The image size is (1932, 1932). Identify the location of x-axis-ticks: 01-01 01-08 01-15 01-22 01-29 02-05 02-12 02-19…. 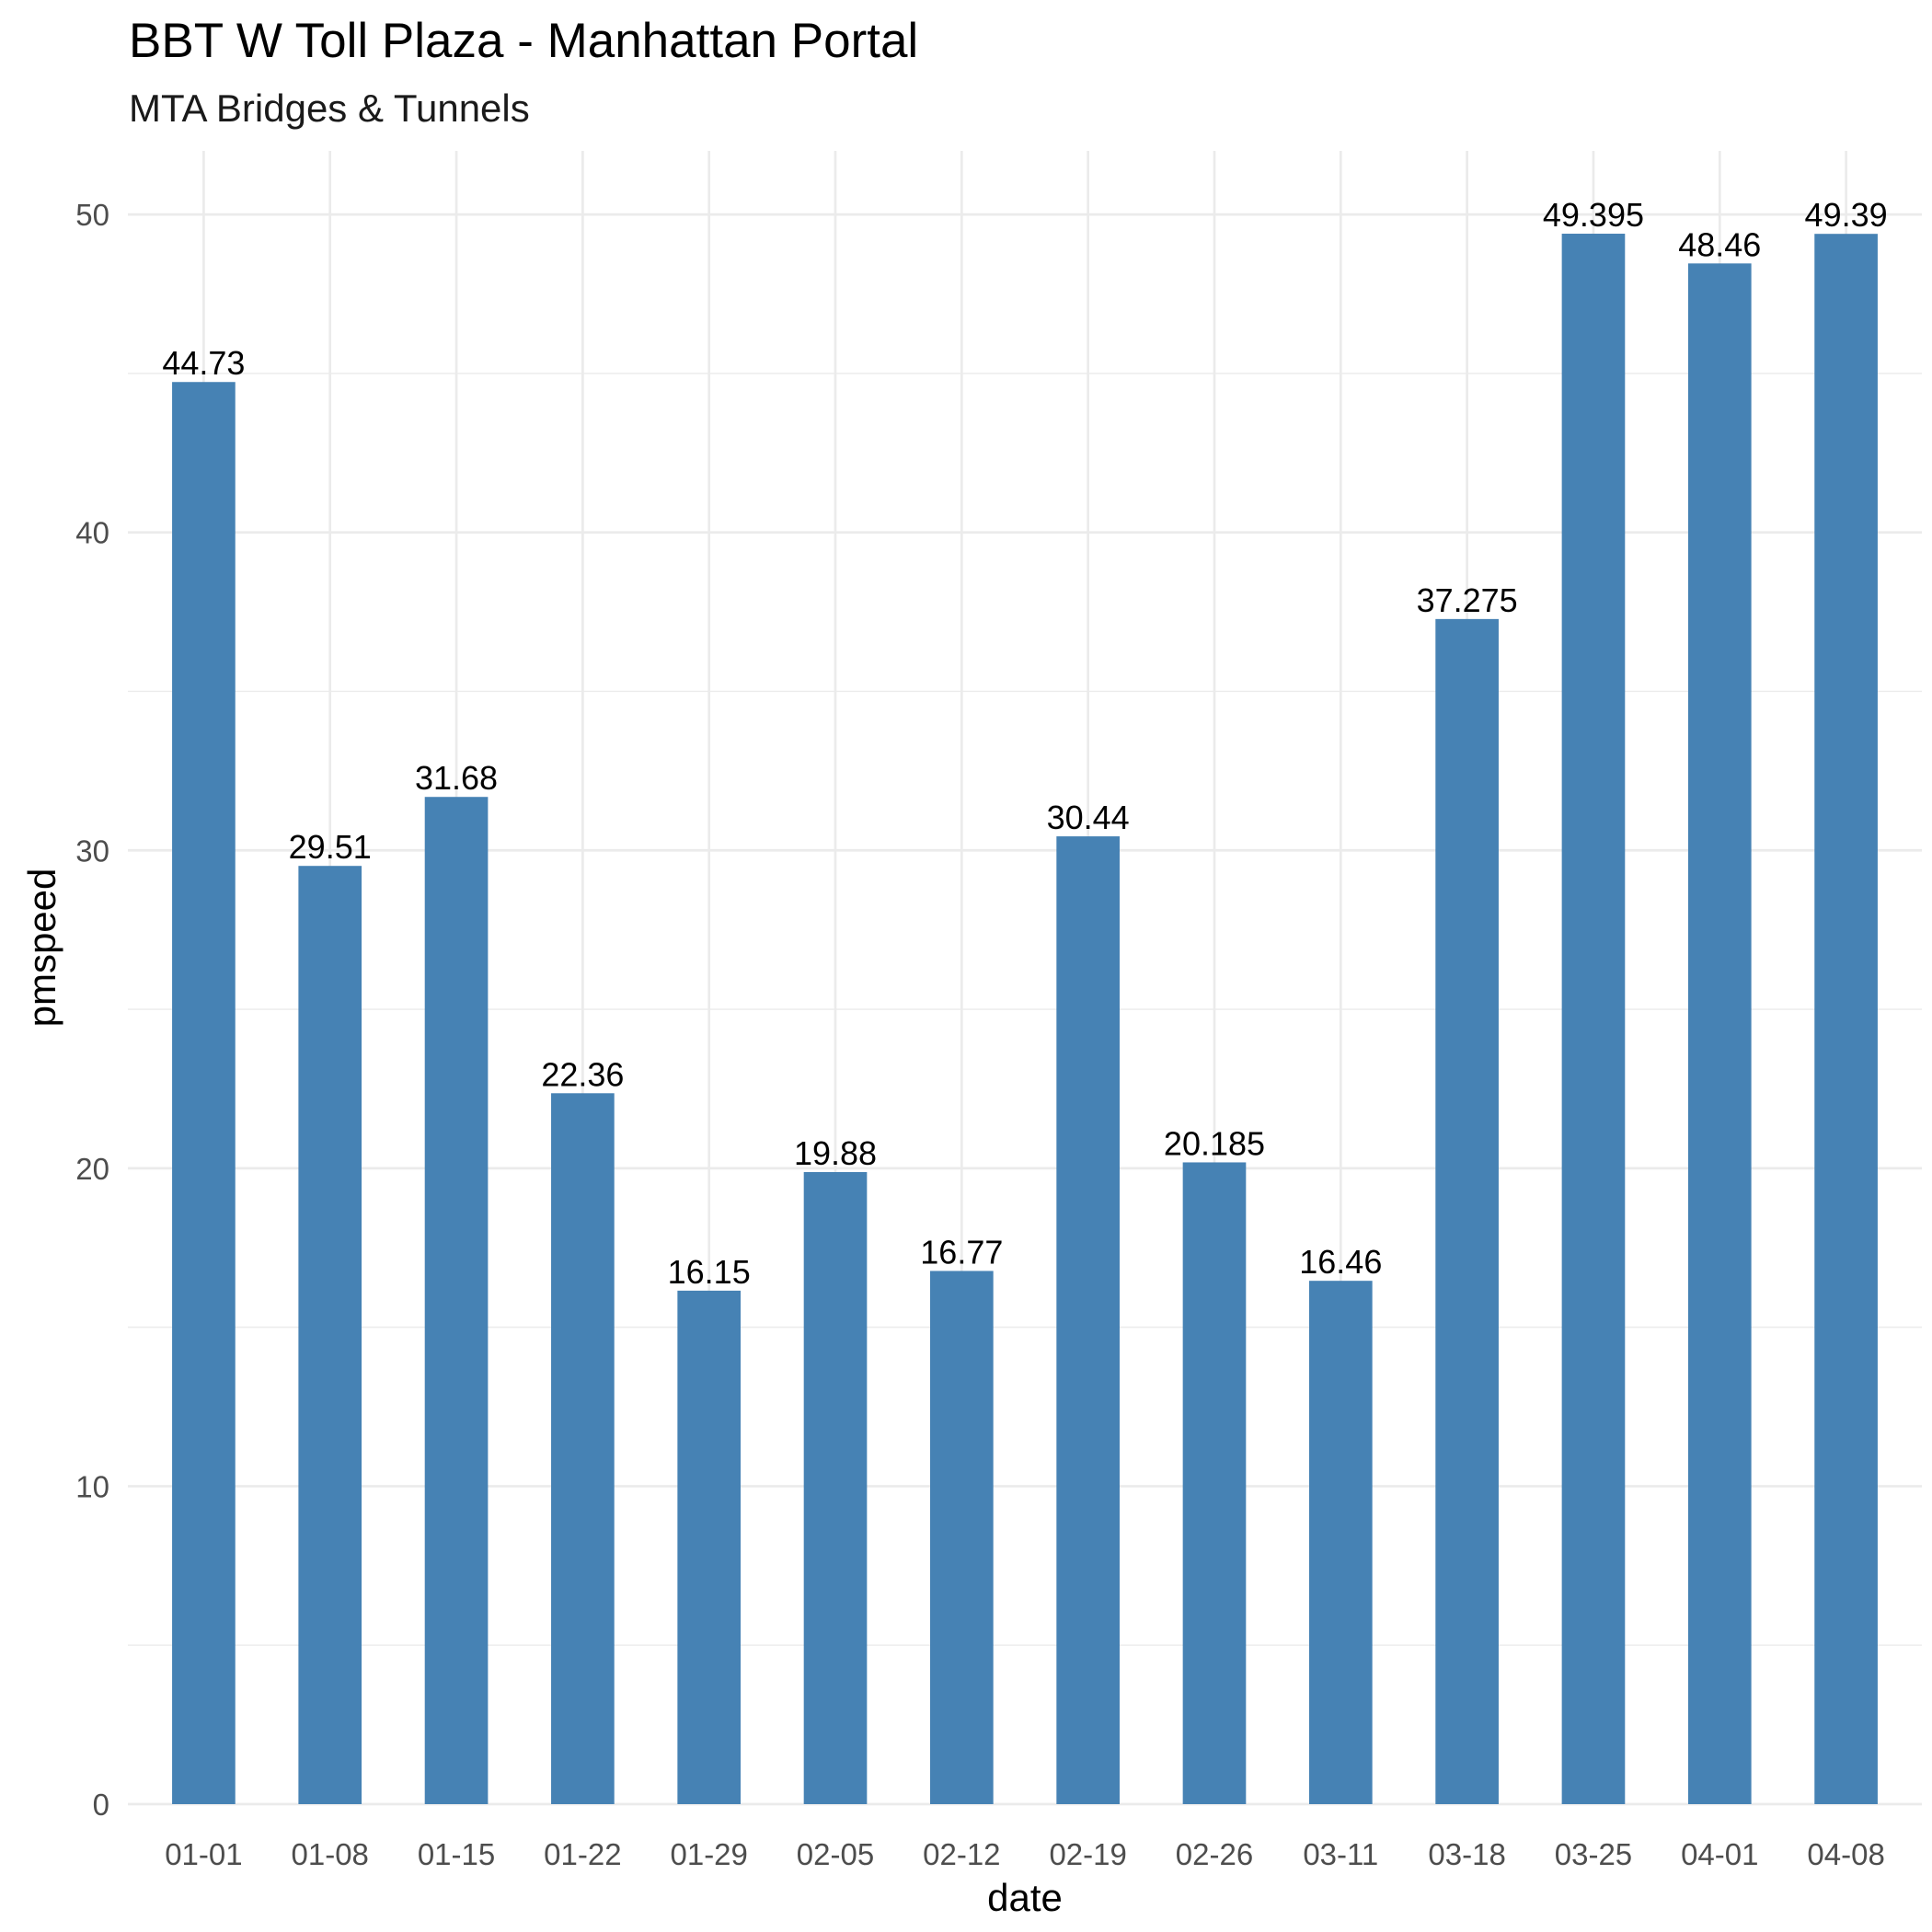
(1025, 1854).